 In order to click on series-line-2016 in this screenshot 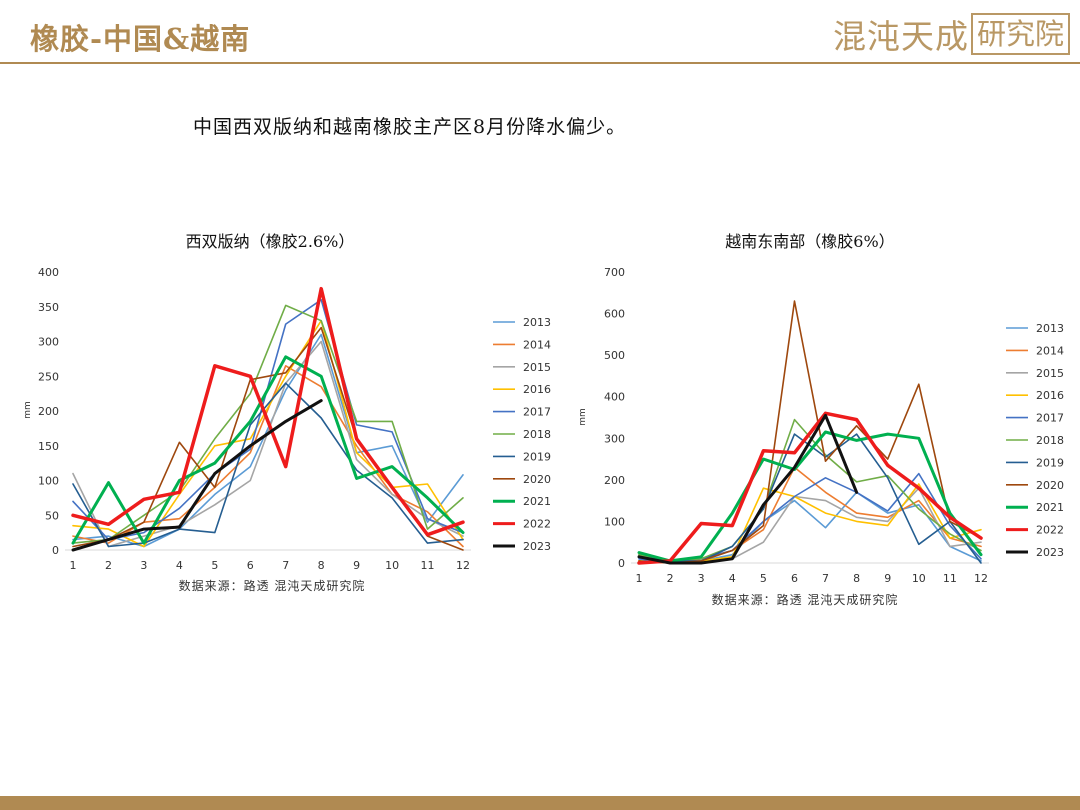, I will do `click(810, 523)`.